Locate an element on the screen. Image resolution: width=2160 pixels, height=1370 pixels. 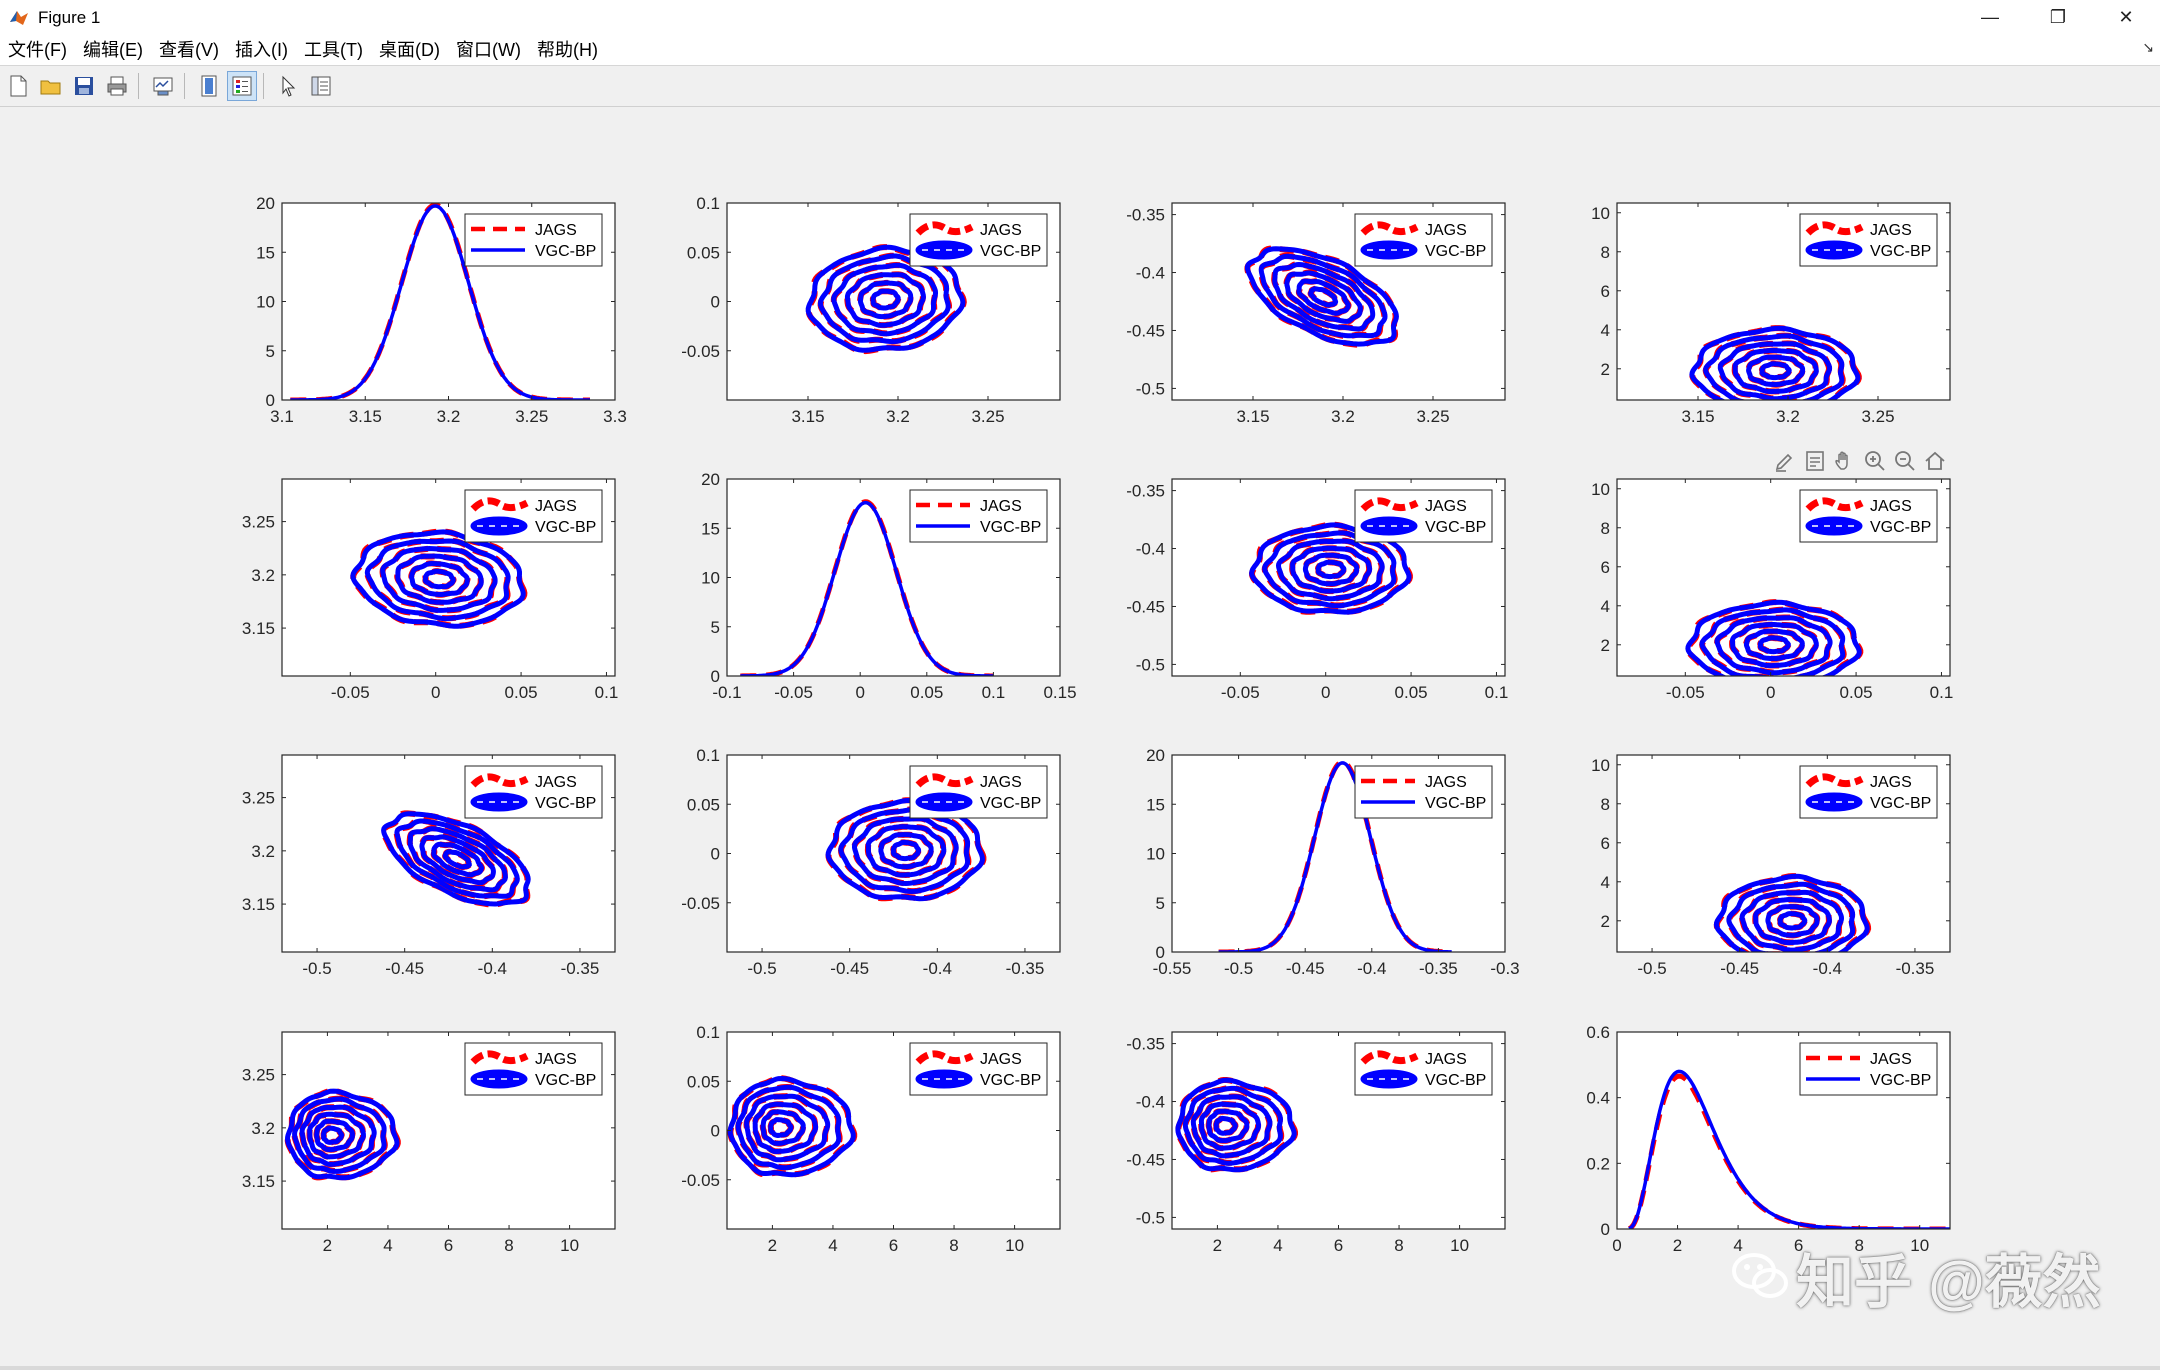
zoom-in-icon is located at coordinates (1875, 461).